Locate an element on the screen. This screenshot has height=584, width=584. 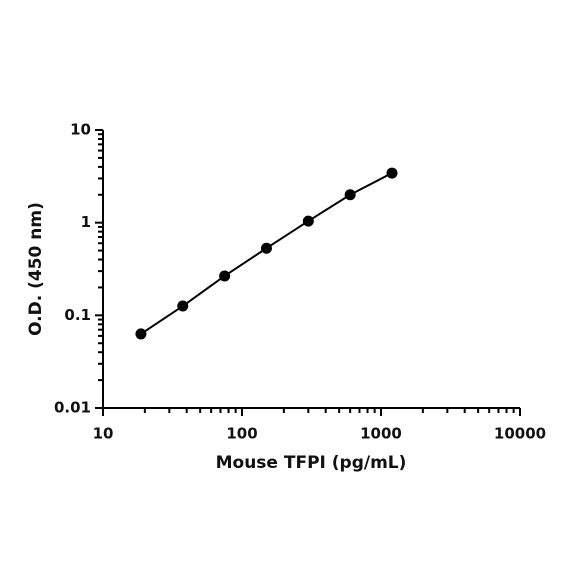
x-tick-label: 1000 is located at coordinates (381, 434).